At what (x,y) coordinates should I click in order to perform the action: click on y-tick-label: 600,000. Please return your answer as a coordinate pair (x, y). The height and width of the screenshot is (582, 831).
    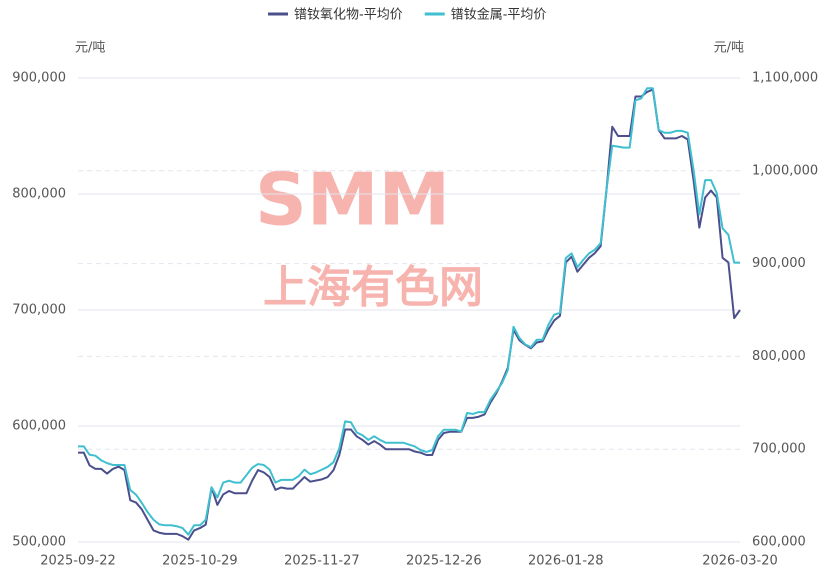
    Looking at the image, I should click on (39, 426).